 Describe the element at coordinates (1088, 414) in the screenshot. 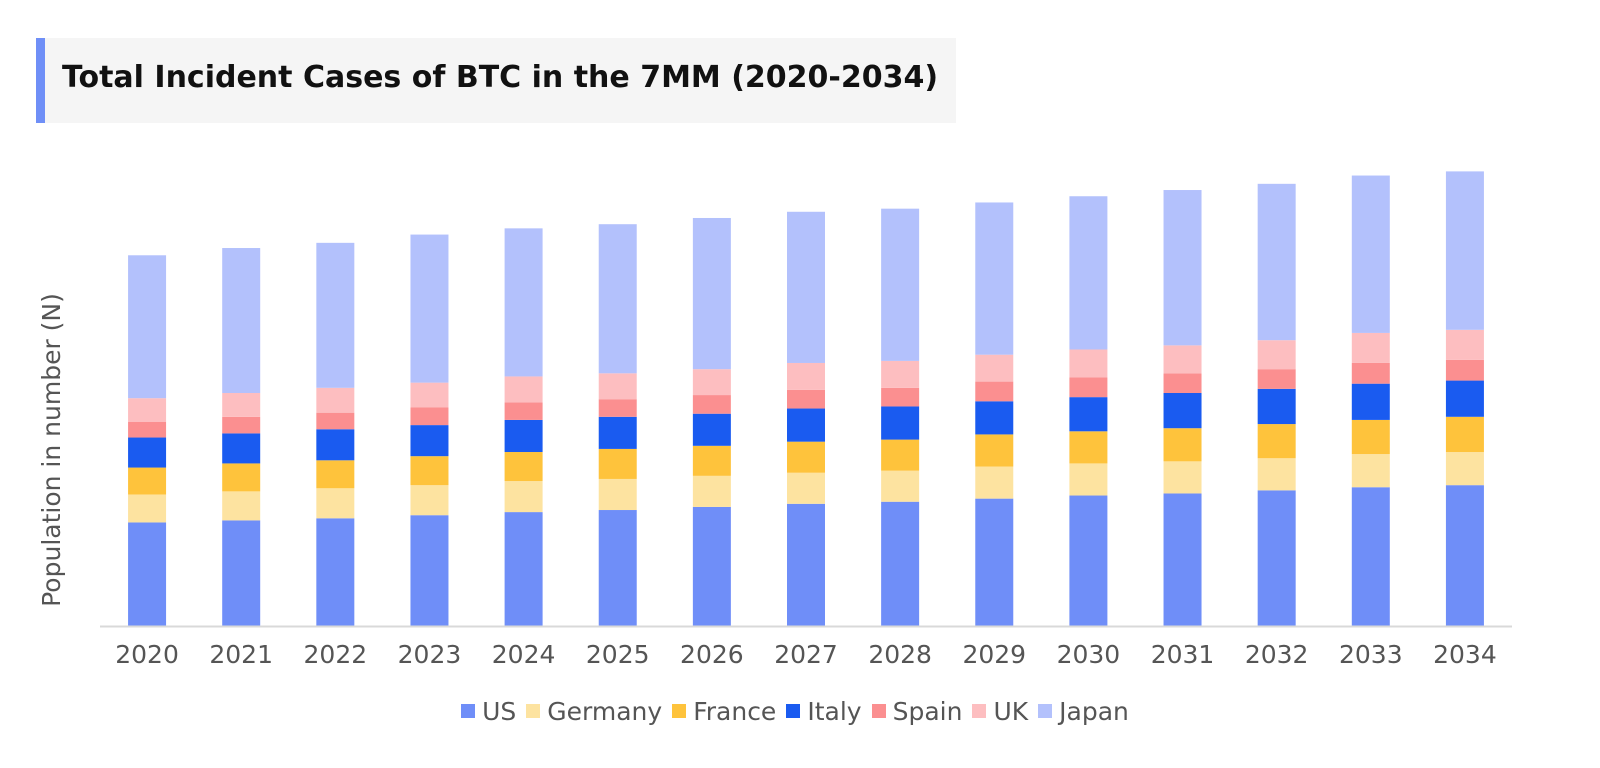

I see `bar-italy-2030` at that location.